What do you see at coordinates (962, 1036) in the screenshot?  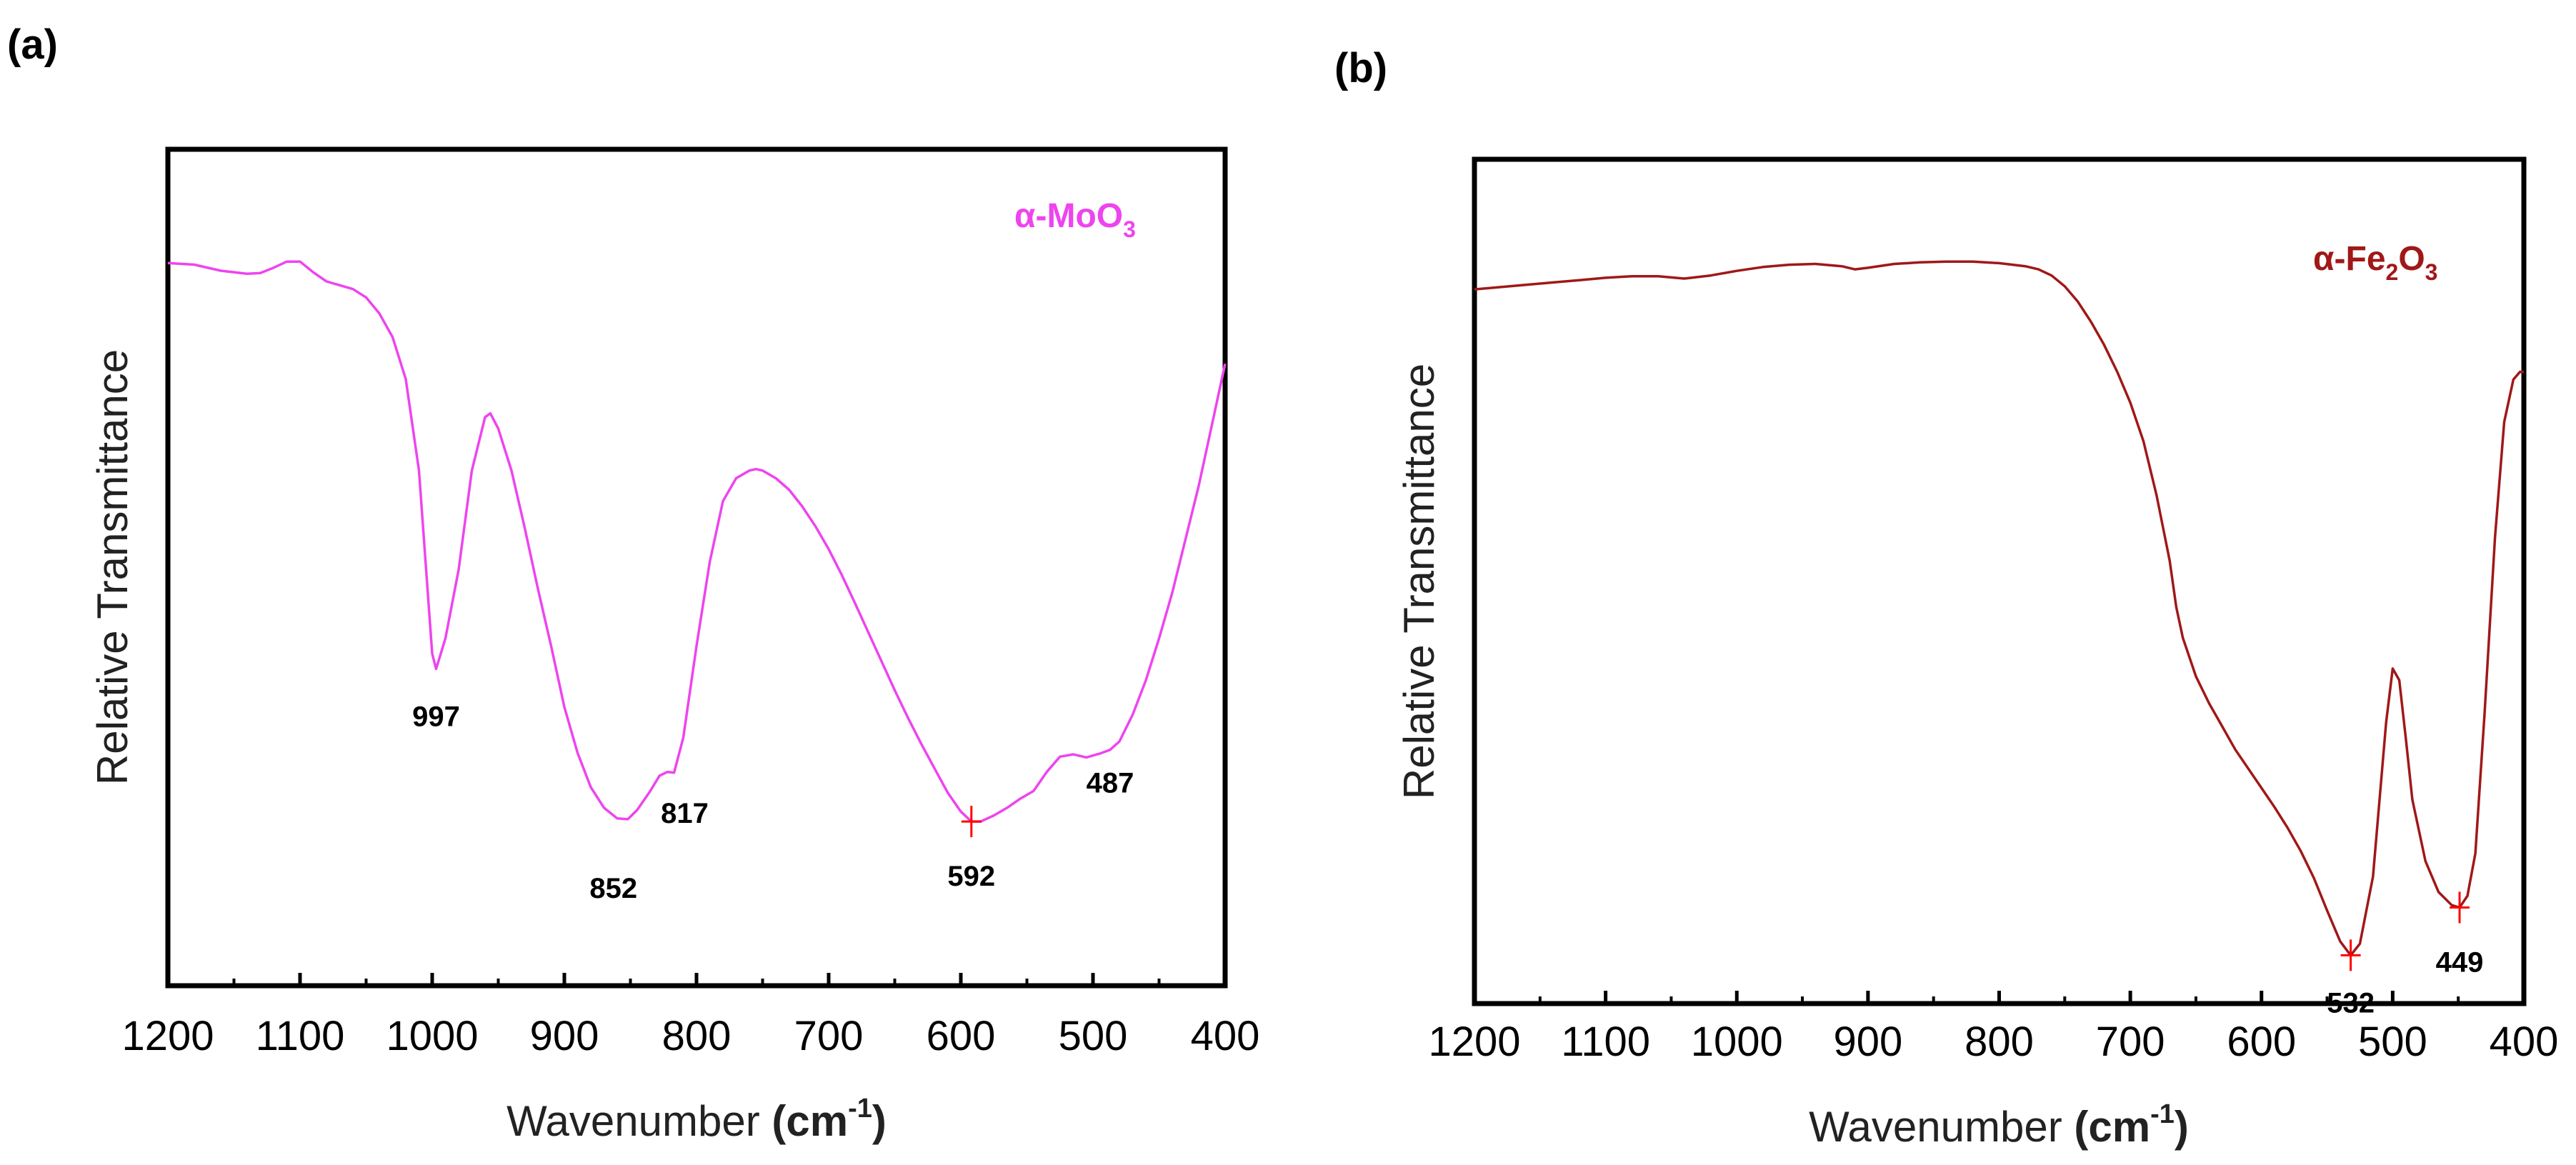 I see `panel-a-x-tick-label-600: 600` at bounding box center [962, 1036].